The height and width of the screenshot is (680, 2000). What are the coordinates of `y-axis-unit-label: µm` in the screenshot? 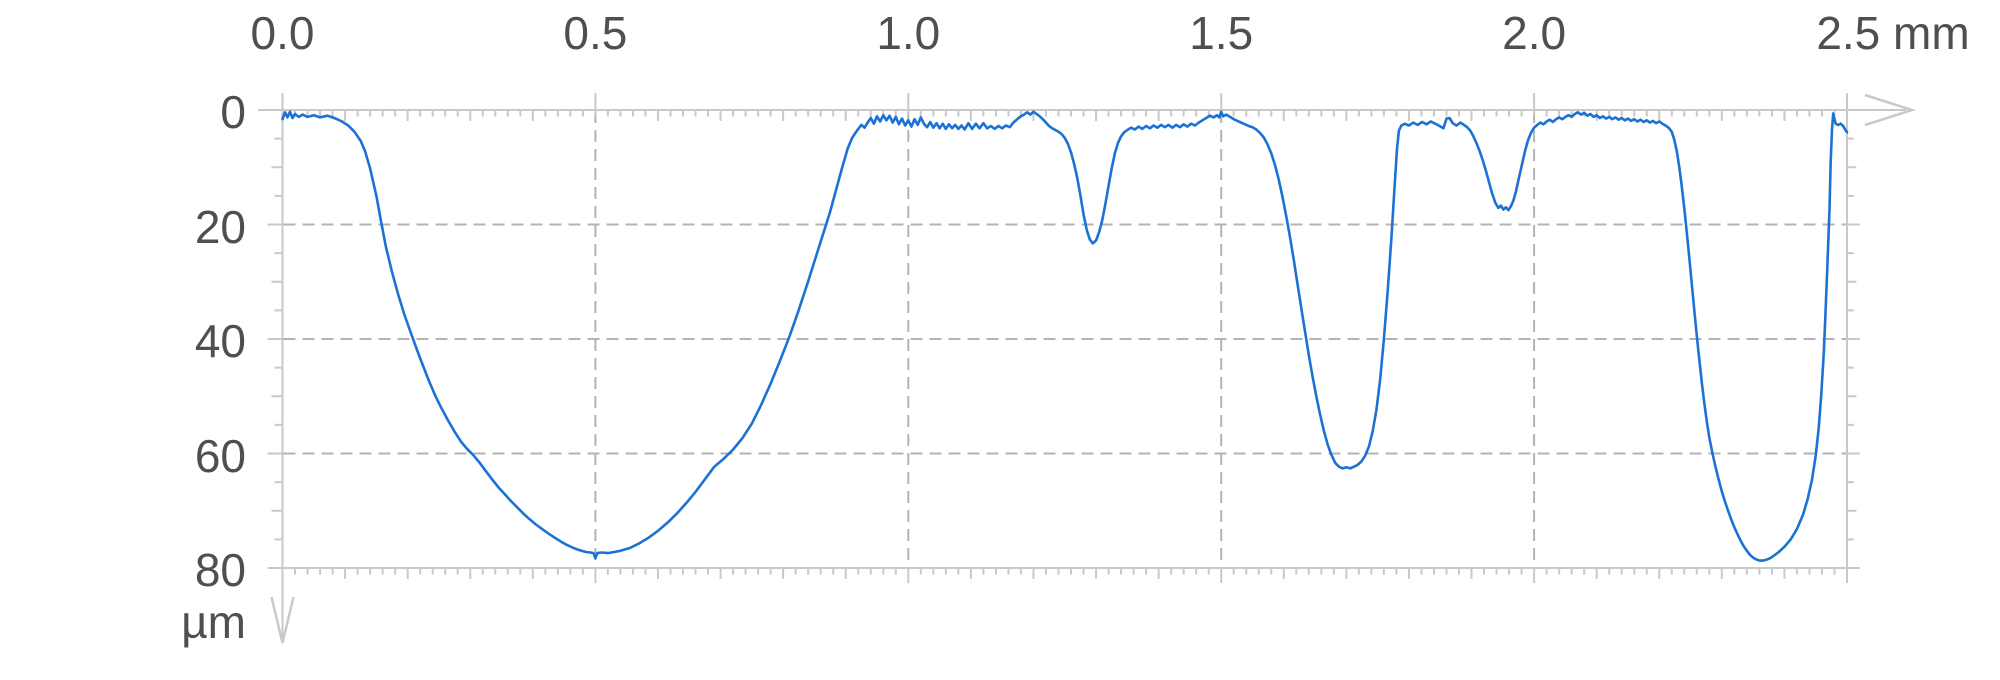 It's located at (213, 622).